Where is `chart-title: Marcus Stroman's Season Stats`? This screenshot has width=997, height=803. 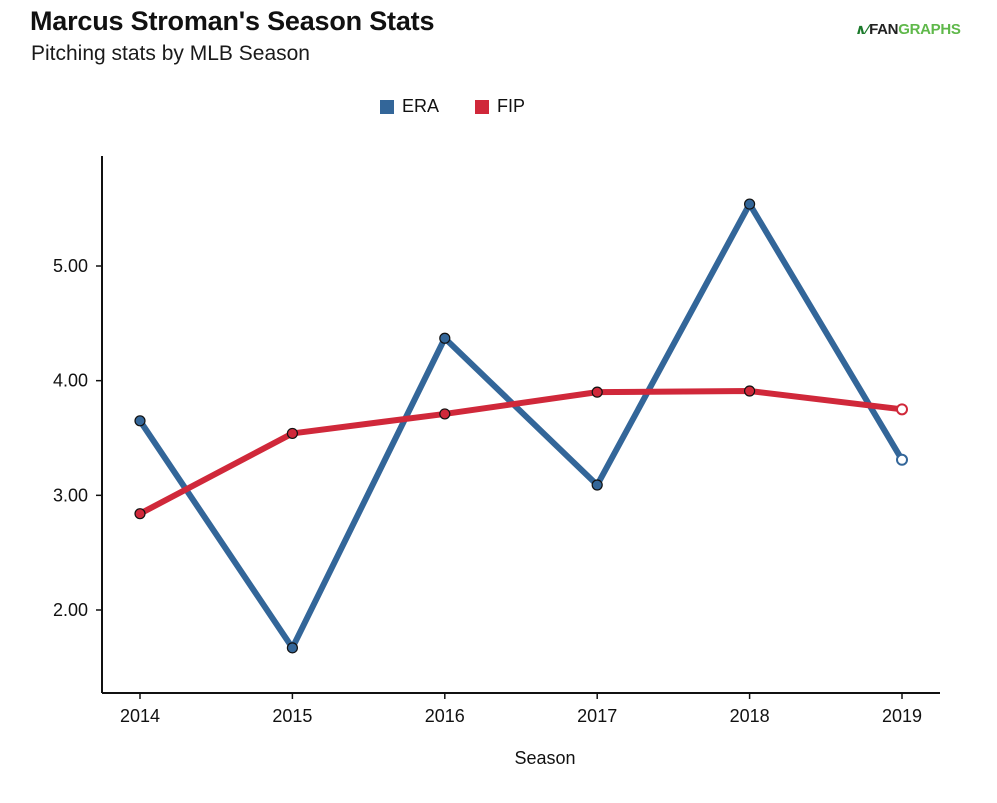 chart-title: Marcus Stroman's Season Stats is located at coordinates (232, 21).